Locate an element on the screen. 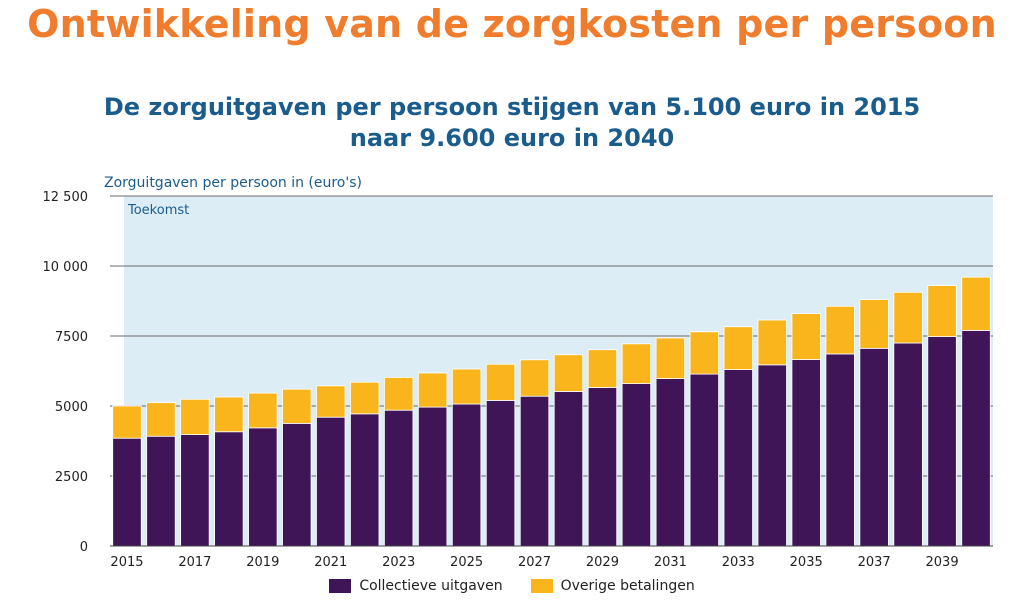 The image size is (1024, 606). legend-label-other: Overige betalingen is located at coordinates (627, 586).